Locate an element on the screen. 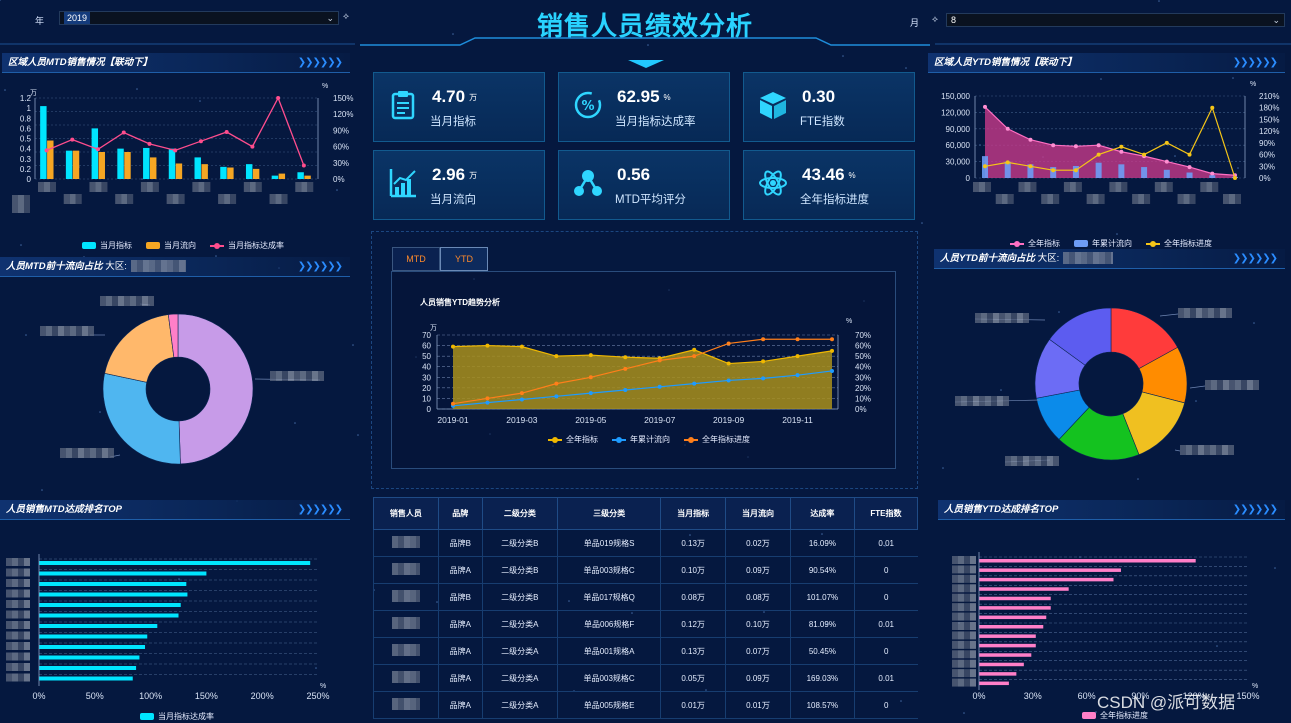 This screenshot has width=1291, height=723. x-tick-label: 250% is located at coordinates (317, 696).